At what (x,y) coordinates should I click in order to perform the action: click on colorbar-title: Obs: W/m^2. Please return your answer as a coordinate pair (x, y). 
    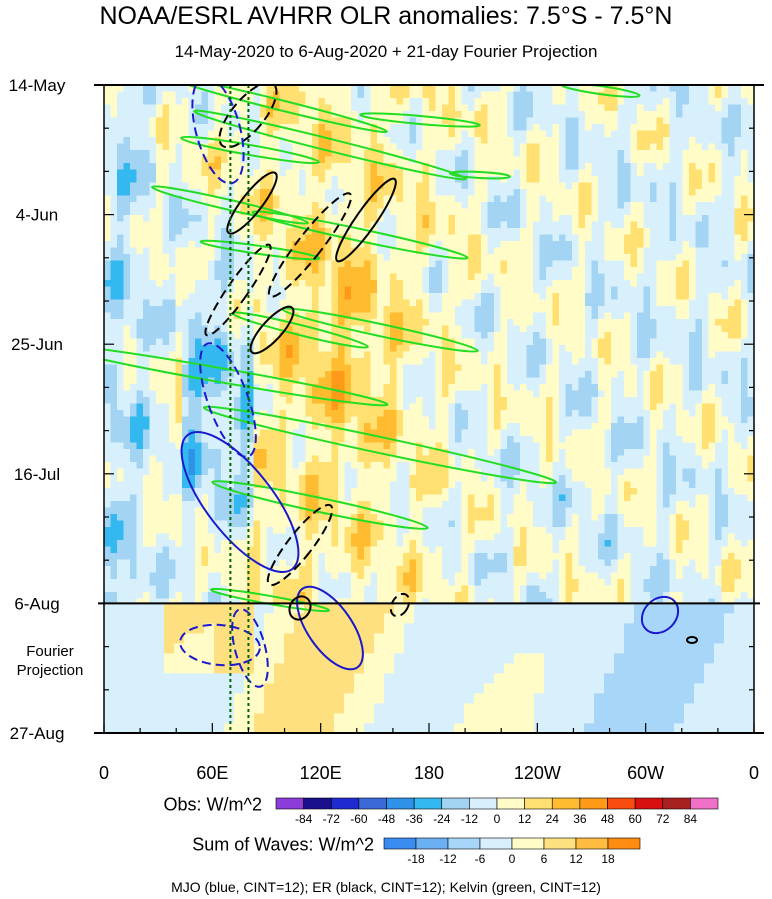
    Looking at the image, I should click on (213, 805).